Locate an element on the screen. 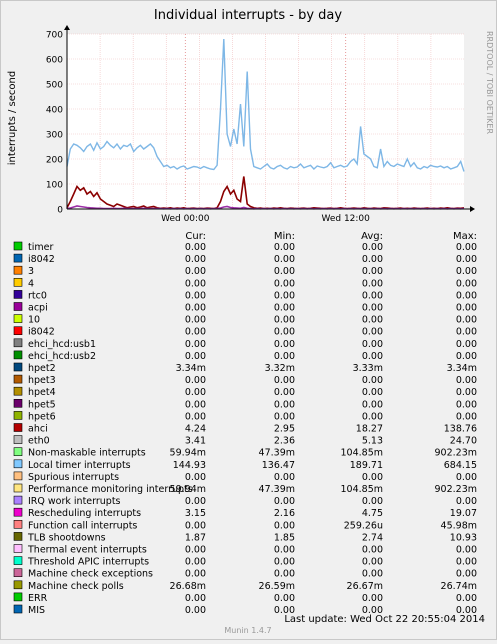 The image size is (497, 644). legend-max: 138.76 is located at coordinates (460, 429).